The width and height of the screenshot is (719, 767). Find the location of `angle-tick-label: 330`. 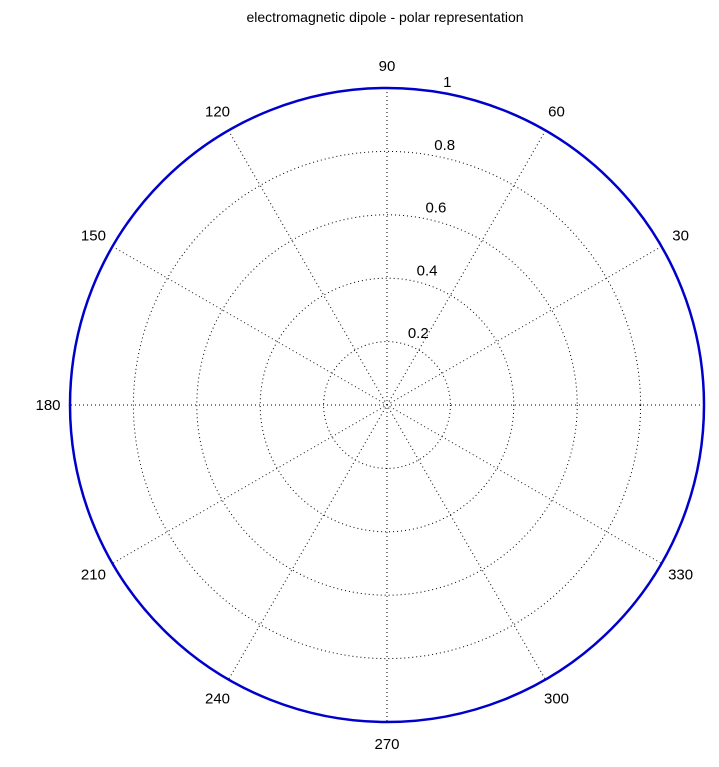

angle-tick-label: 330 is located at coordinates (680, 575).